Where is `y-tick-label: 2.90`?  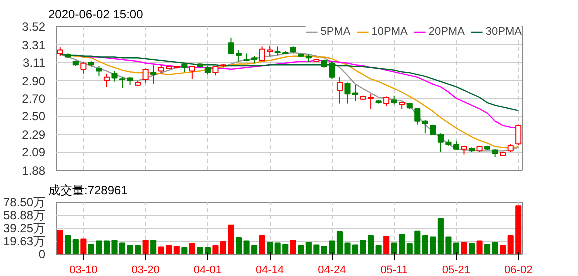
y-tick-label: 2.90 is located at coordinates (34, 81).